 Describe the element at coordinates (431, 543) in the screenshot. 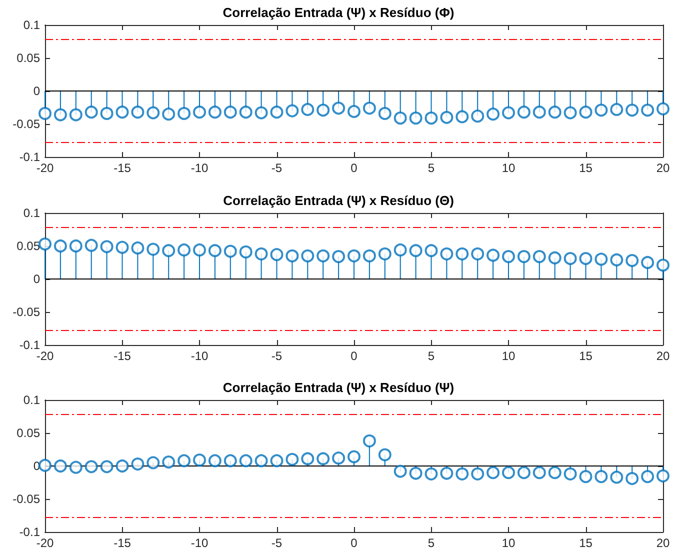

I see `x-tick-label: 5` at that location.